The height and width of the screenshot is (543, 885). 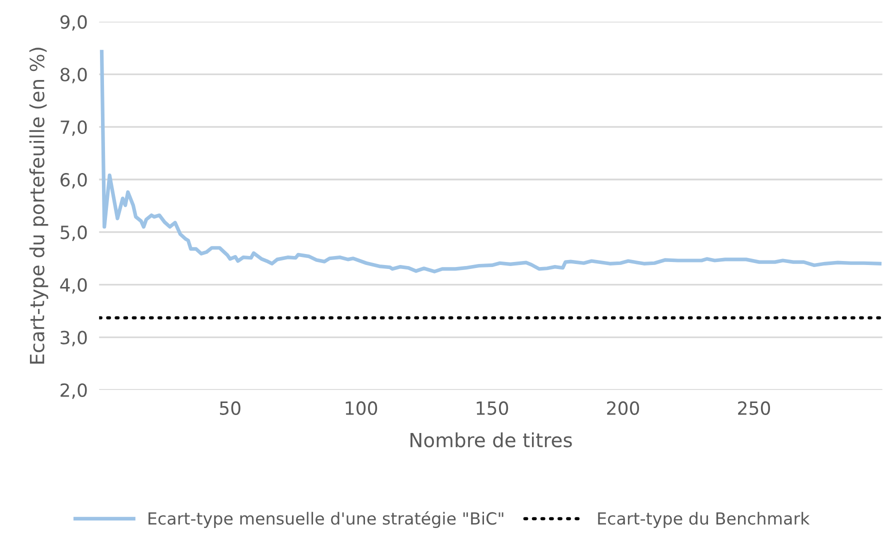 What do you see at coordinates (326, 519) in the screenshot?
I see `legend-label: Ecart-type mensuelle d'une stratégie "BiC"` at bounding box center [326, 519].